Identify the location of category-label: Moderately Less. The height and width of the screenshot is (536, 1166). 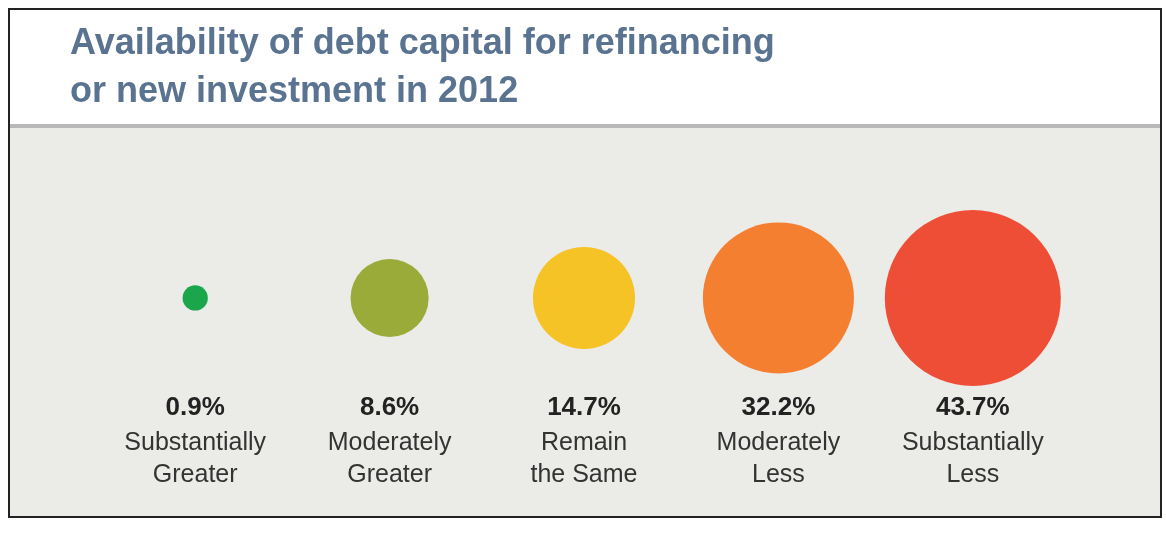
(778, 456).